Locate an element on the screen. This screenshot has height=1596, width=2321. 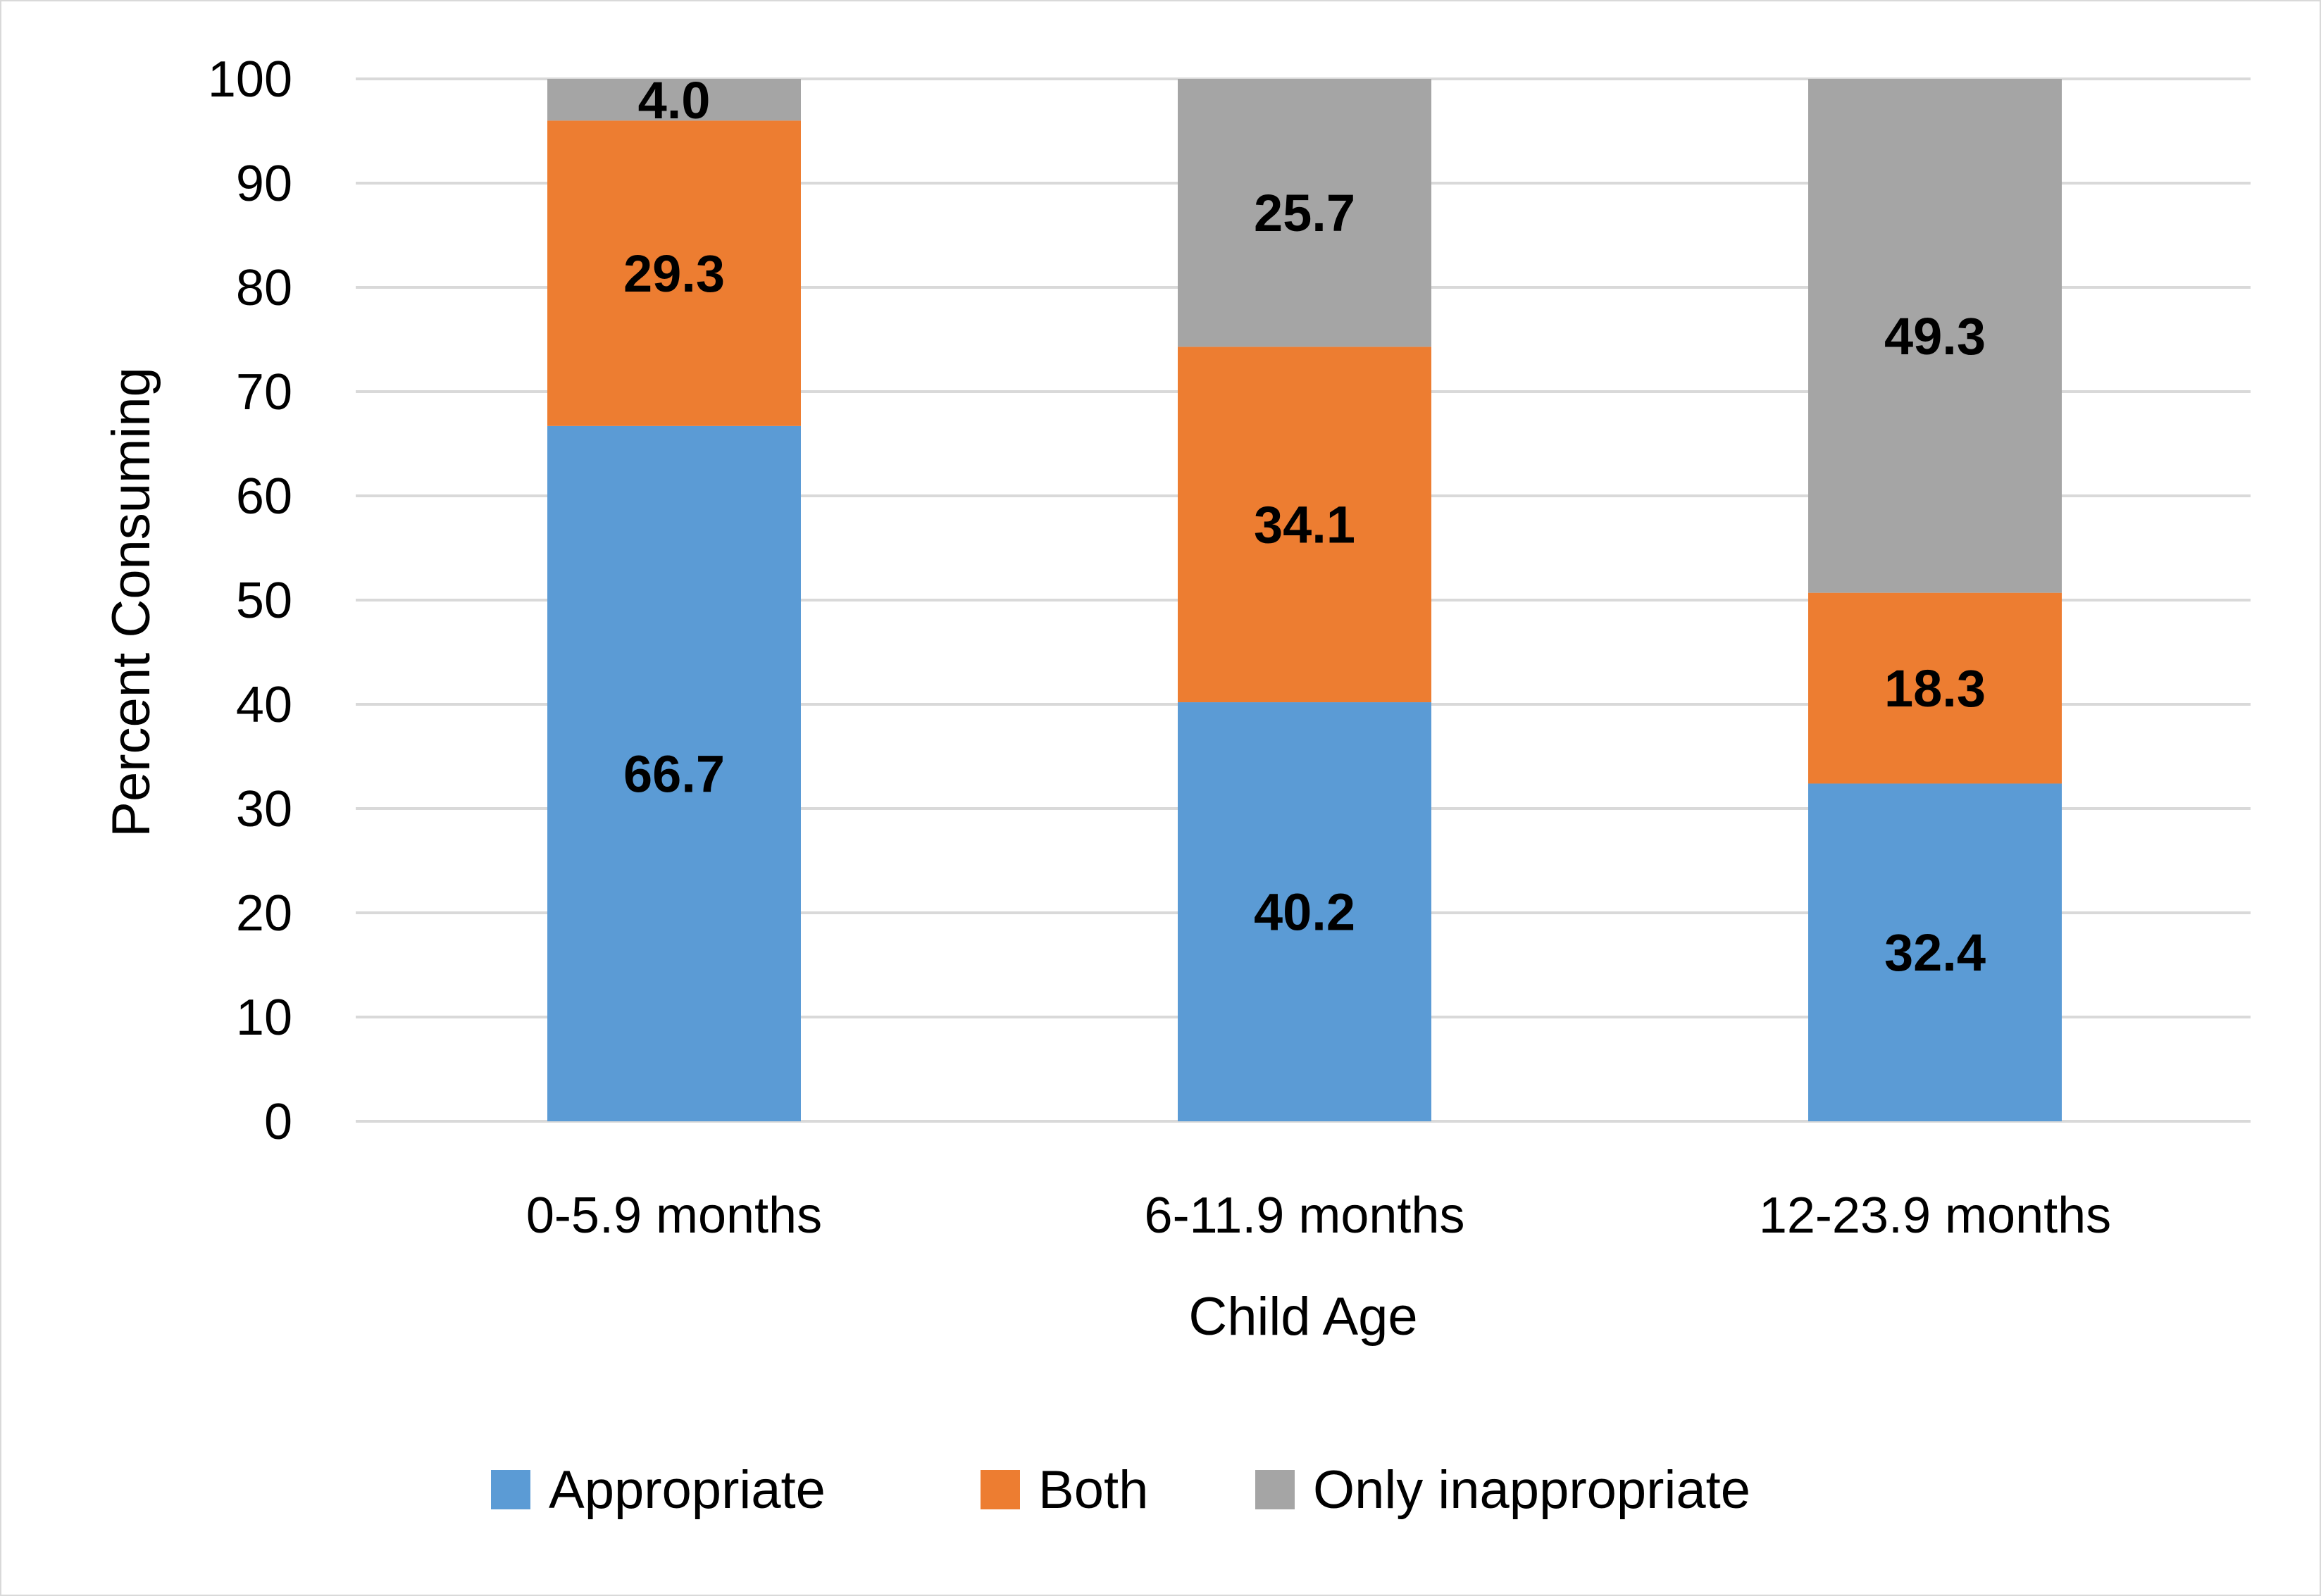
x-axis-title: Child Age is located at coordinates (1303, 1317).